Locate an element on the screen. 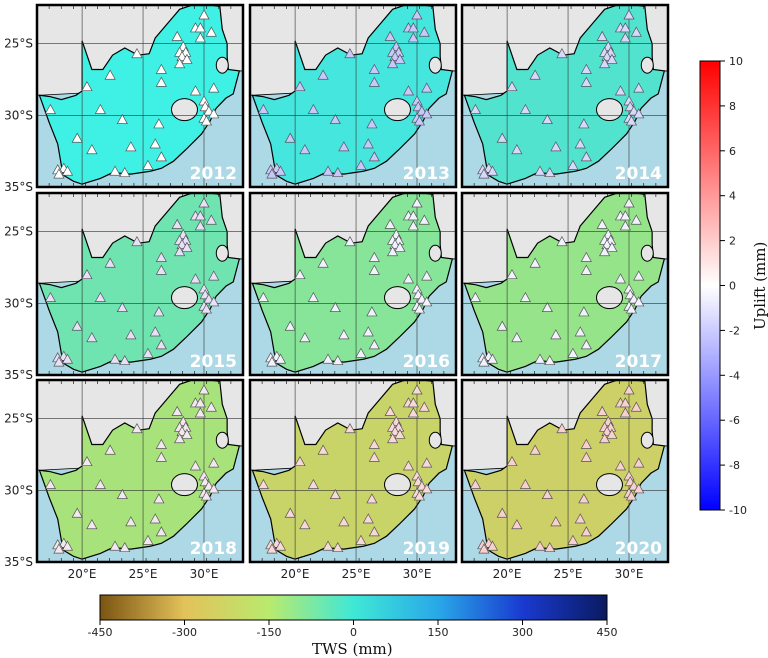 This screenshot has width=768, height=658. map-panel-2017: 2017 is located at coordinates (565, 284).